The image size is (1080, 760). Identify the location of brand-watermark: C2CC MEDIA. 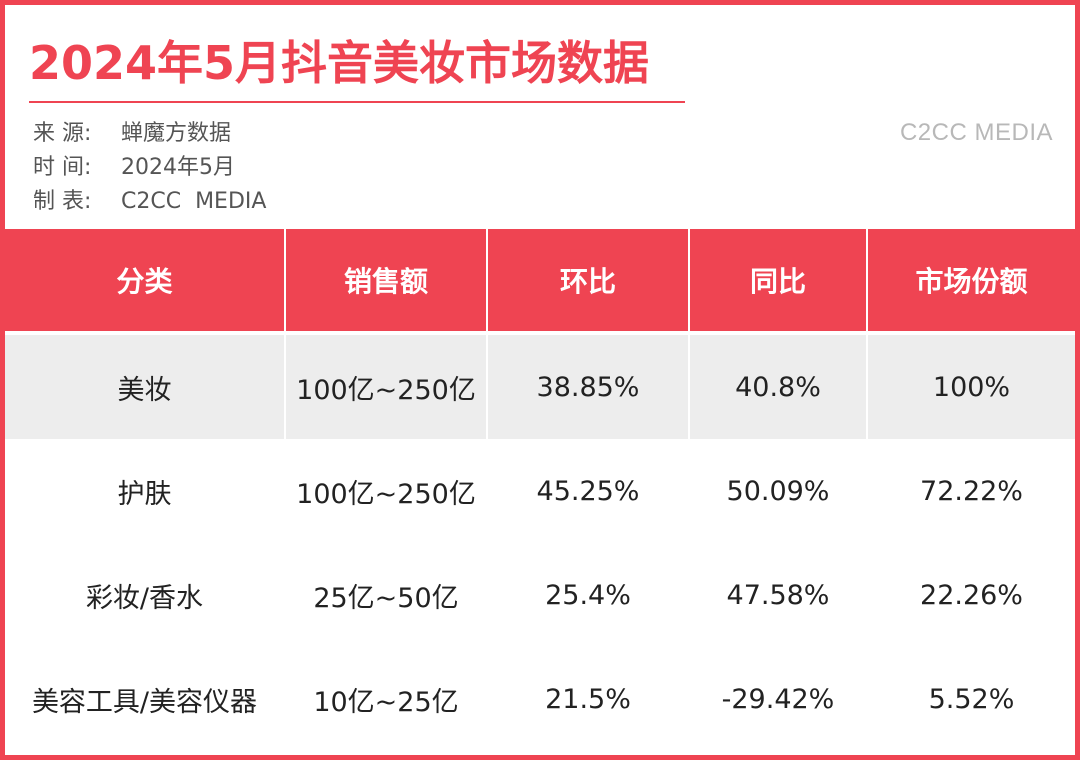
(976, 132).